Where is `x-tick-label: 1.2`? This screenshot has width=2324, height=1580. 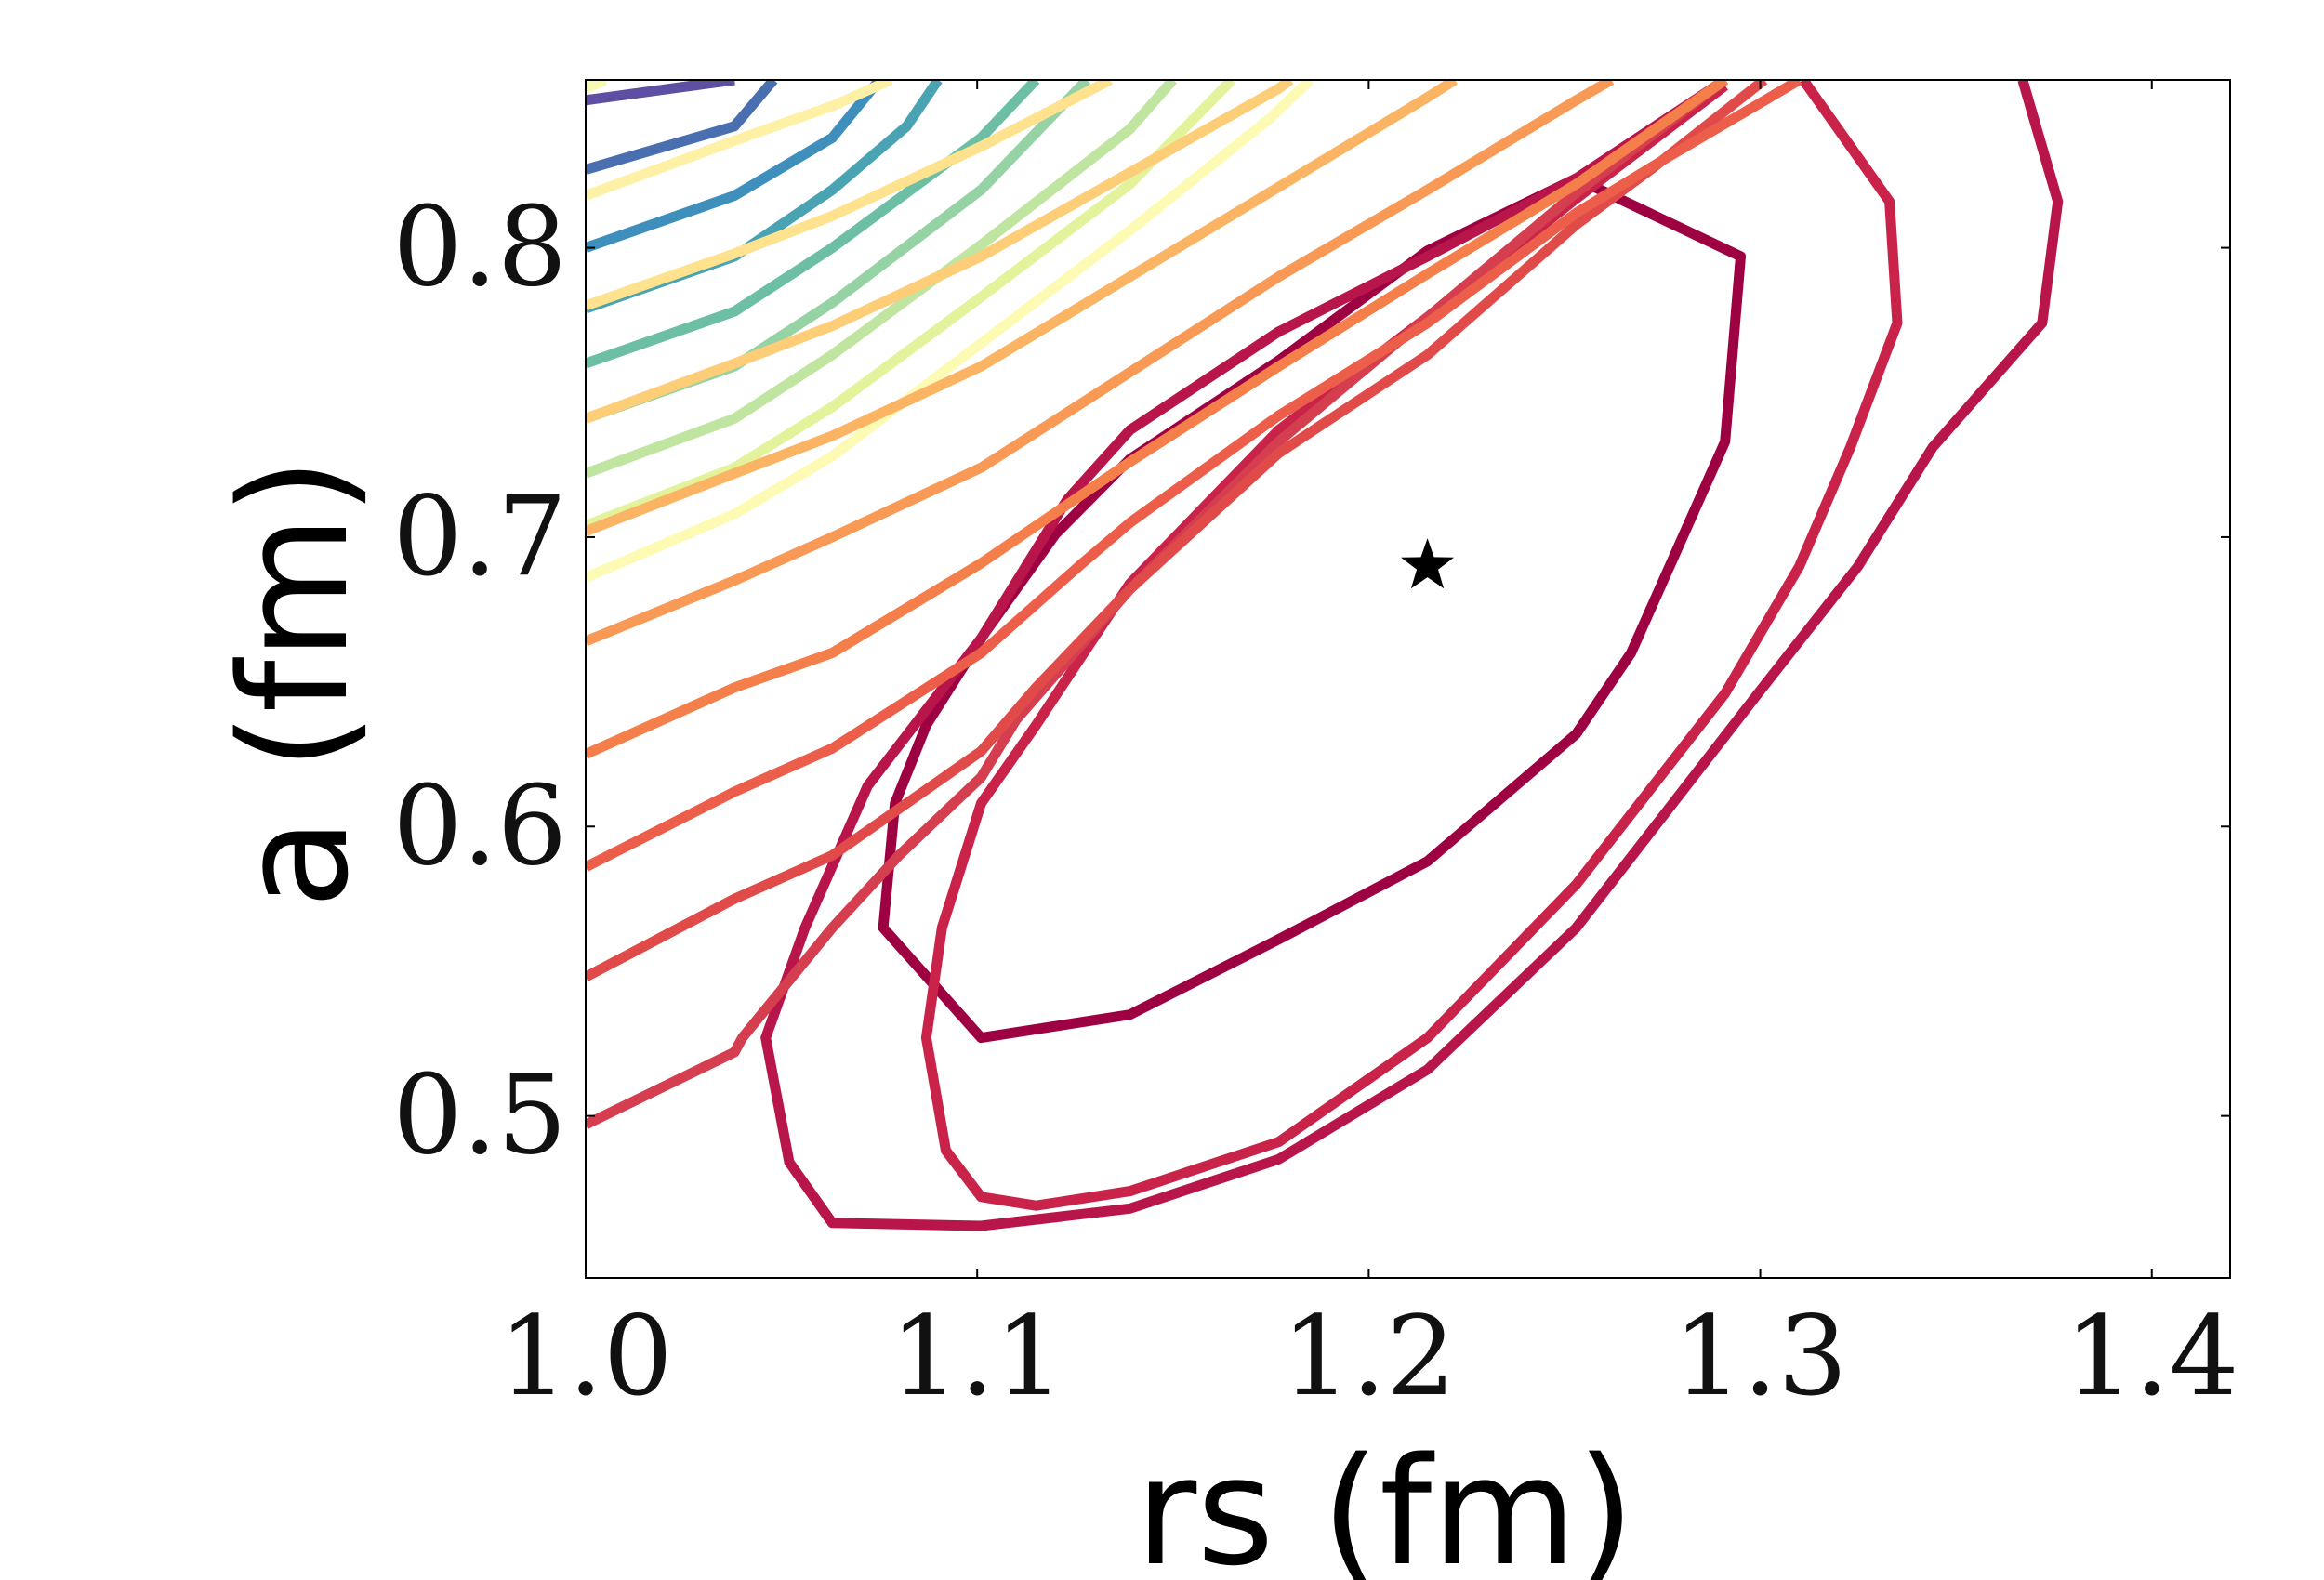
x-tick-label: 1.2 is located at coordinates (1369, 1356).